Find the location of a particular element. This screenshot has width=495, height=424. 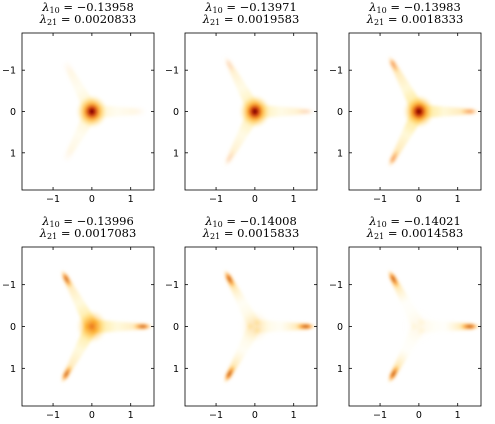

lambda-value: = 0.0014583 is located at coordinates (424, 233).